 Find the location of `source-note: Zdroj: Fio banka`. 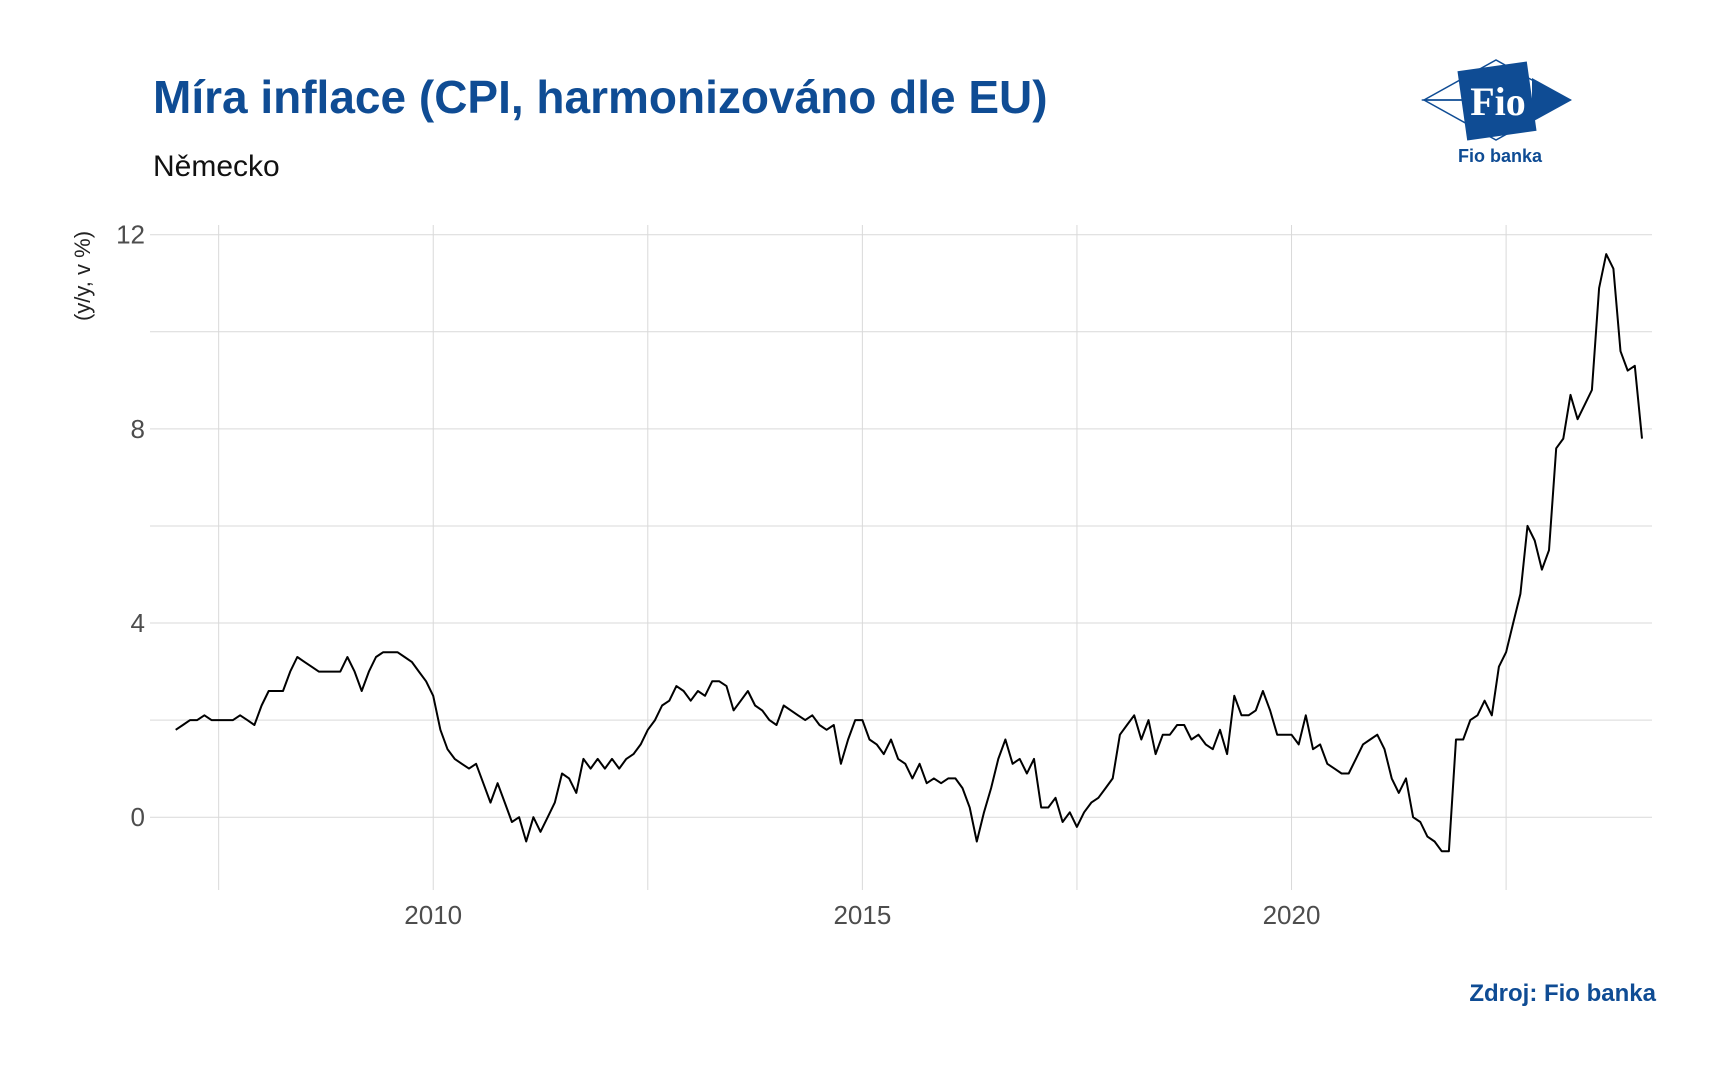

source-note: Zdroj: Fio banka is located at coordinates (1562, 993).